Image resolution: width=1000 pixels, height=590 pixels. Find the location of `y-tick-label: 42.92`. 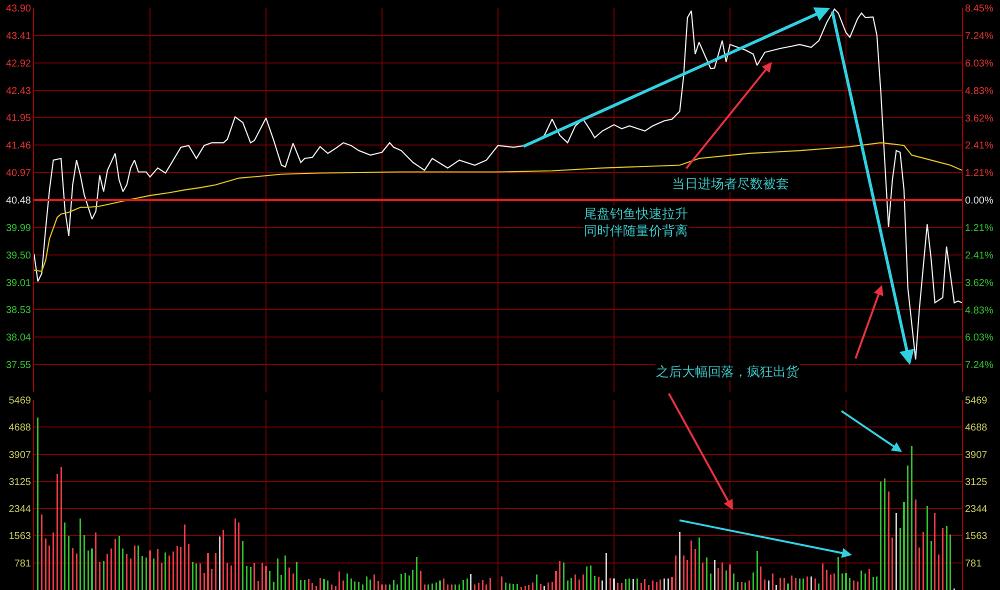

y-tick-label: 42.92 is located at coordinates (19, 64).